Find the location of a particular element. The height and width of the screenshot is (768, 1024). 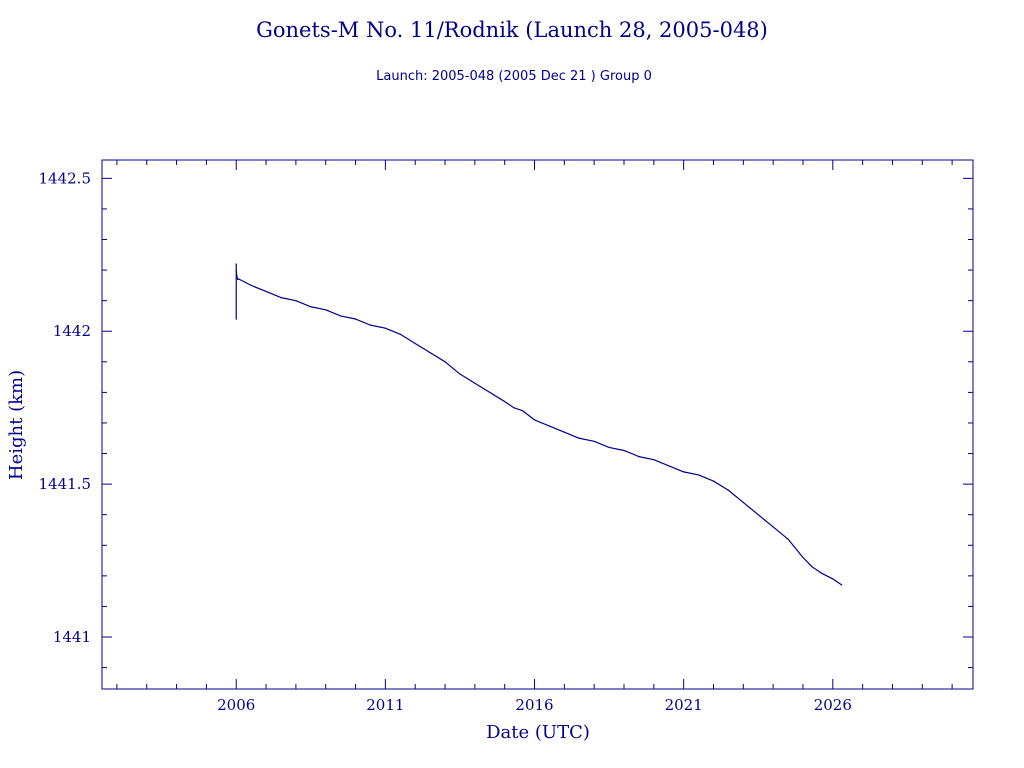

y-tick-label: 1442 is located at coordinates (72, 331).